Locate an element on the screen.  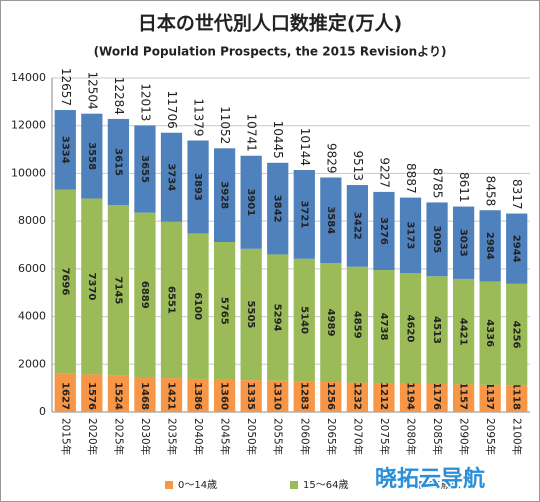
segment-label: 4336 is located at coordinates (489, 333).